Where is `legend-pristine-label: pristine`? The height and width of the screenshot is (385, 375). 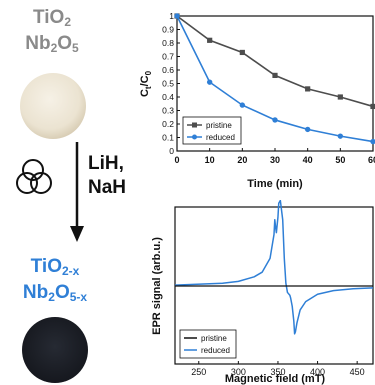 legend-pristine-label: pristine is located at coordinates (219, 125).